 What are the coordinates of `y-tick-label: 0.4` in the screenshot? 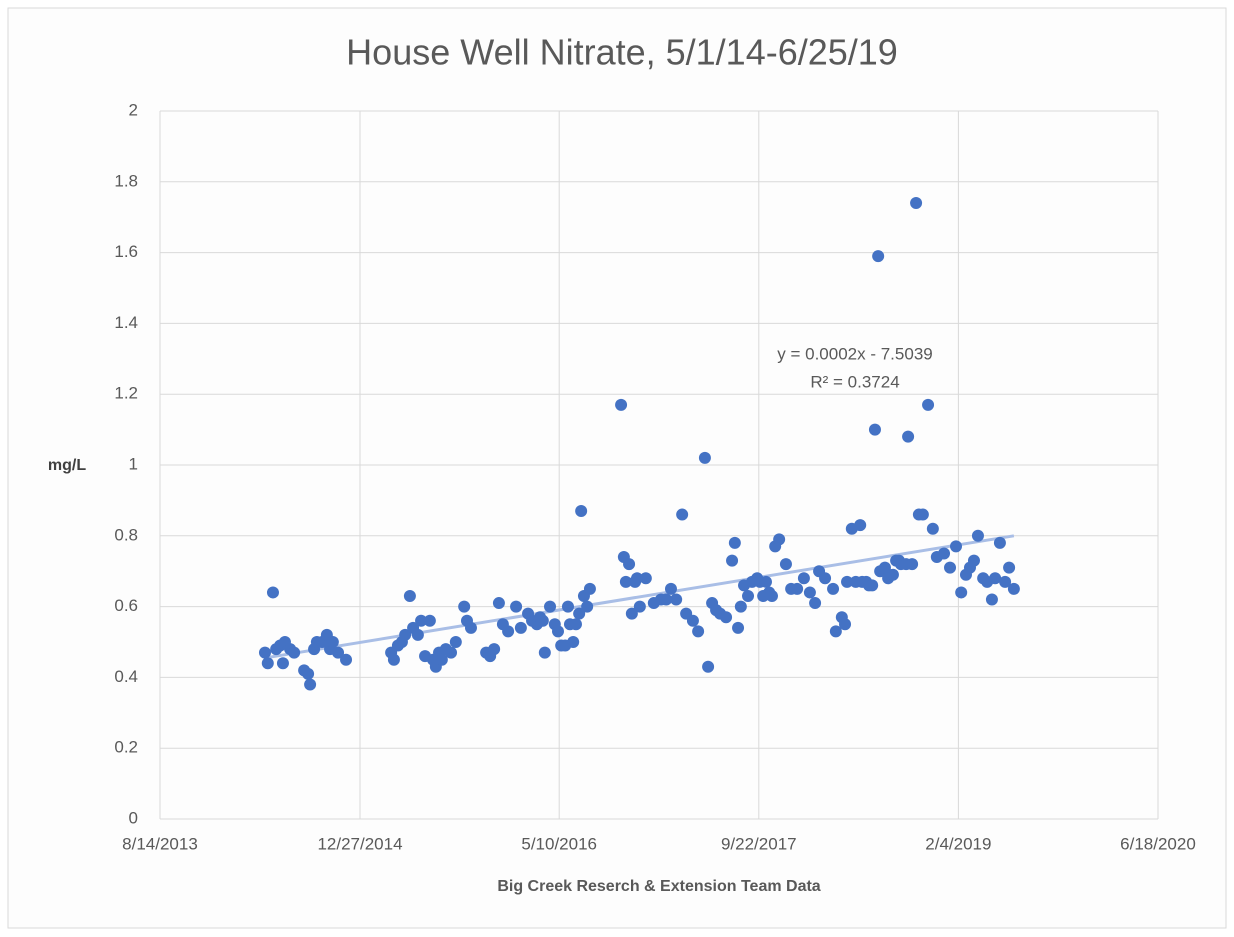 It's located at (126, 676).